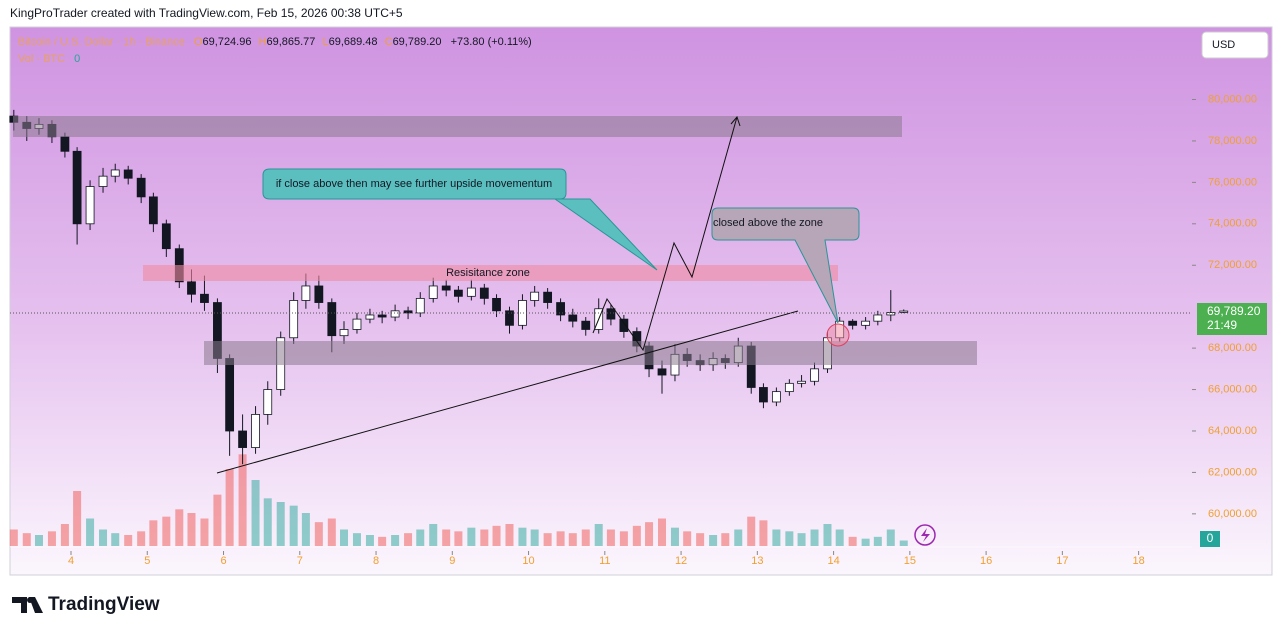  Describe the element at coordinates (376, 561) in the screenshot. I see `x-tick-label: 8` at that location.